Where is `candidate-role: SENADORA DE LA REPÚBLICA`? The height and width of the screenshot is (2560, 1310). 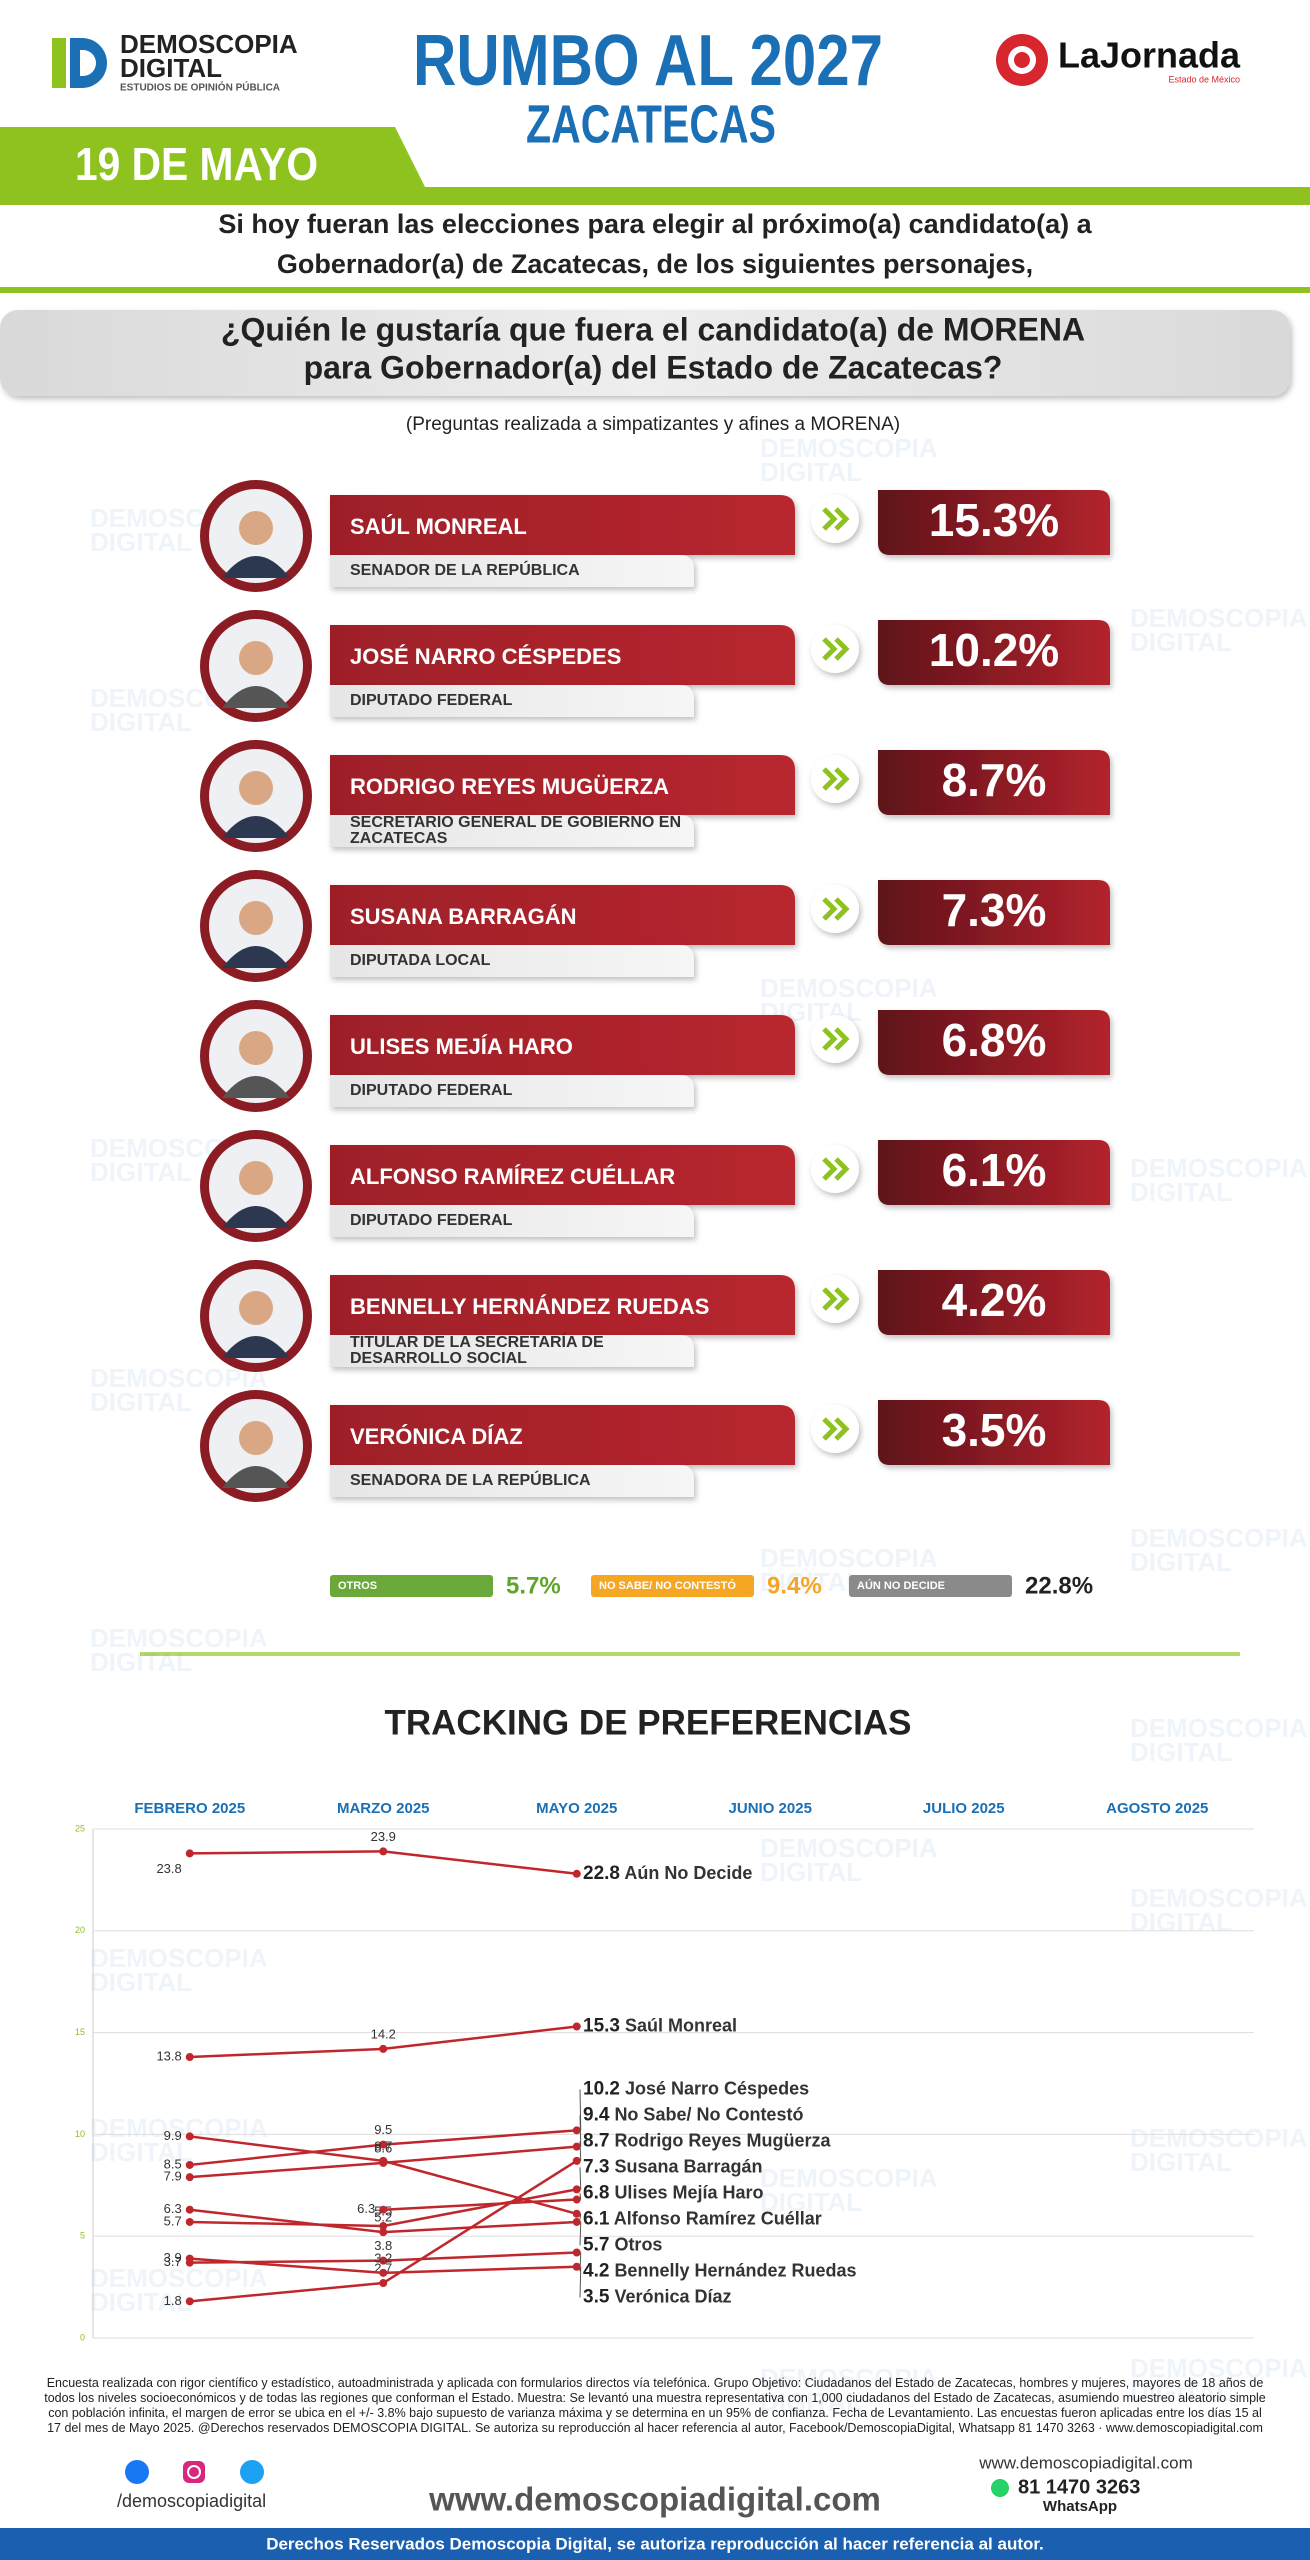
candidate-role: SENADORA DE LA REPÚBLICA is located at coordinates (470, 1479).